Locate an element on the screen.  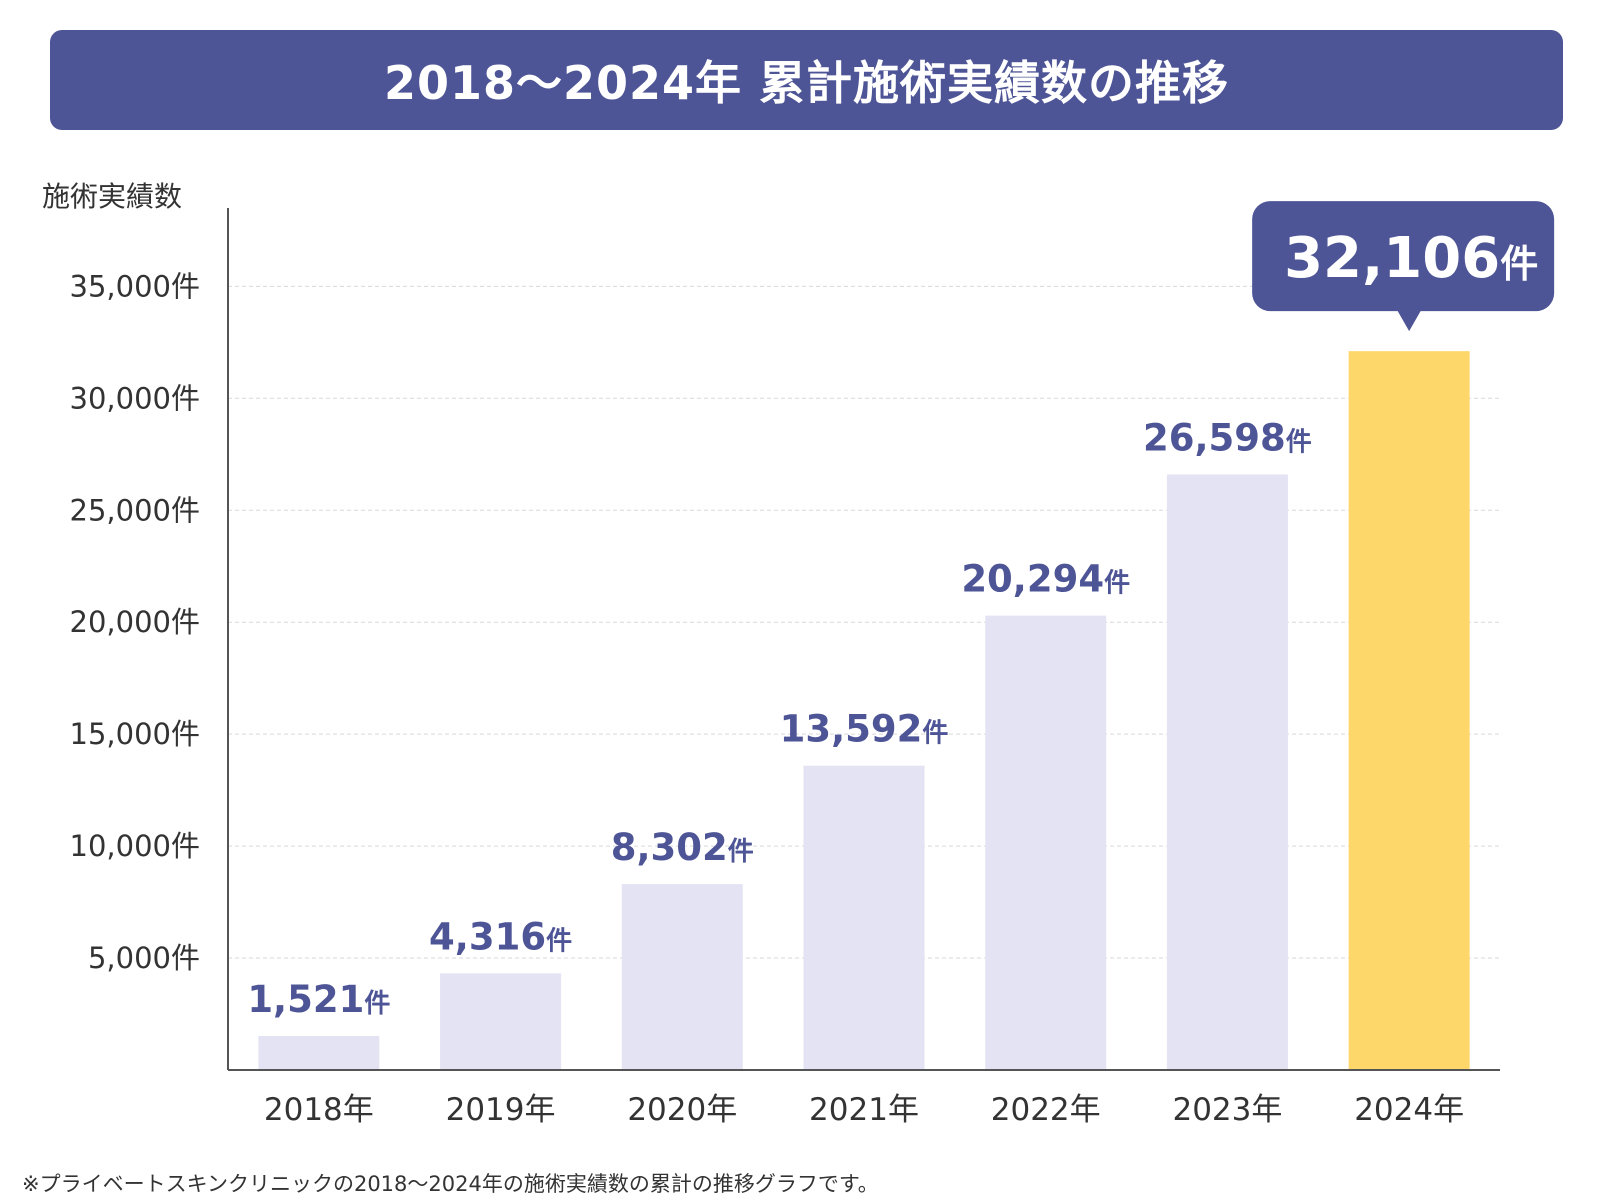
x-tick-label: 2023年 is located at coordinates (1227, 1110).